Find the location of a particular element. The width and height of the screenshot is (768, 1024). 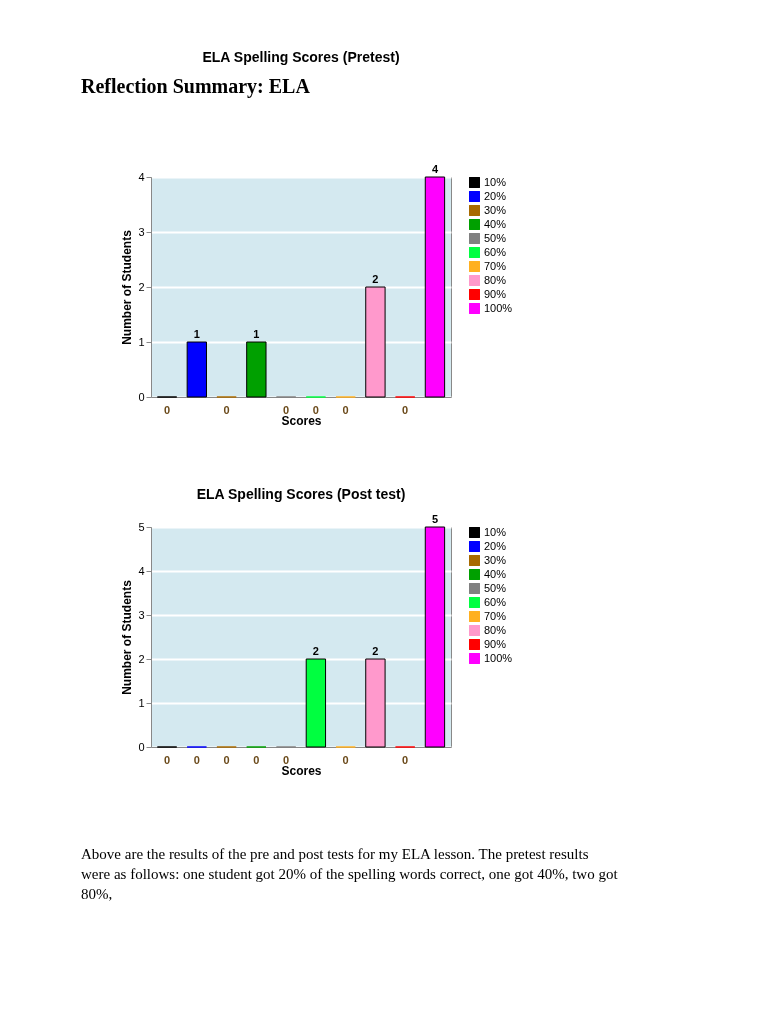

text: Reflection Summary: ELA is located at coordinates (196, 86).